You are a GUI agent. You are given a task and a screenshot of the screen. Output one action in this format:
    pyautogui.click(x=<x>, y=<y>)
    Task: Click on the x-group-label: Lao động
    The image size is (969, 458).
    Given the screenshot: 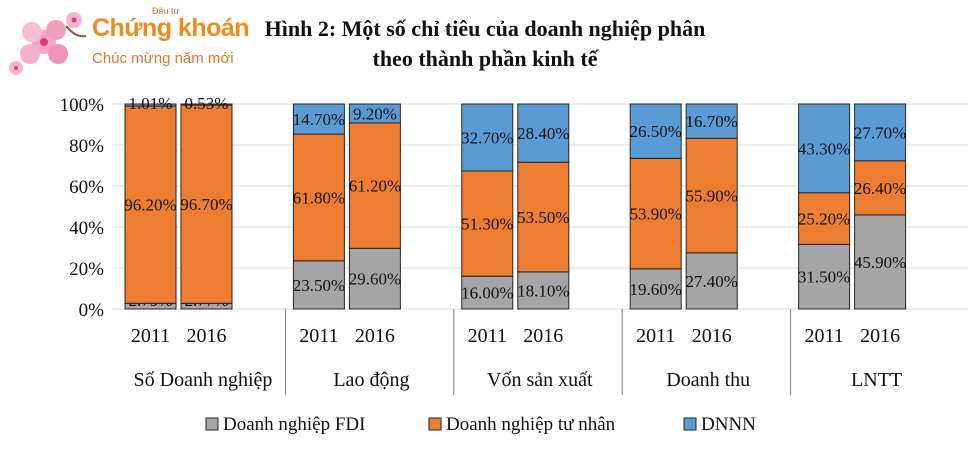 What is the action you would take?
    pyautogui.click(x=371, y=380)
    